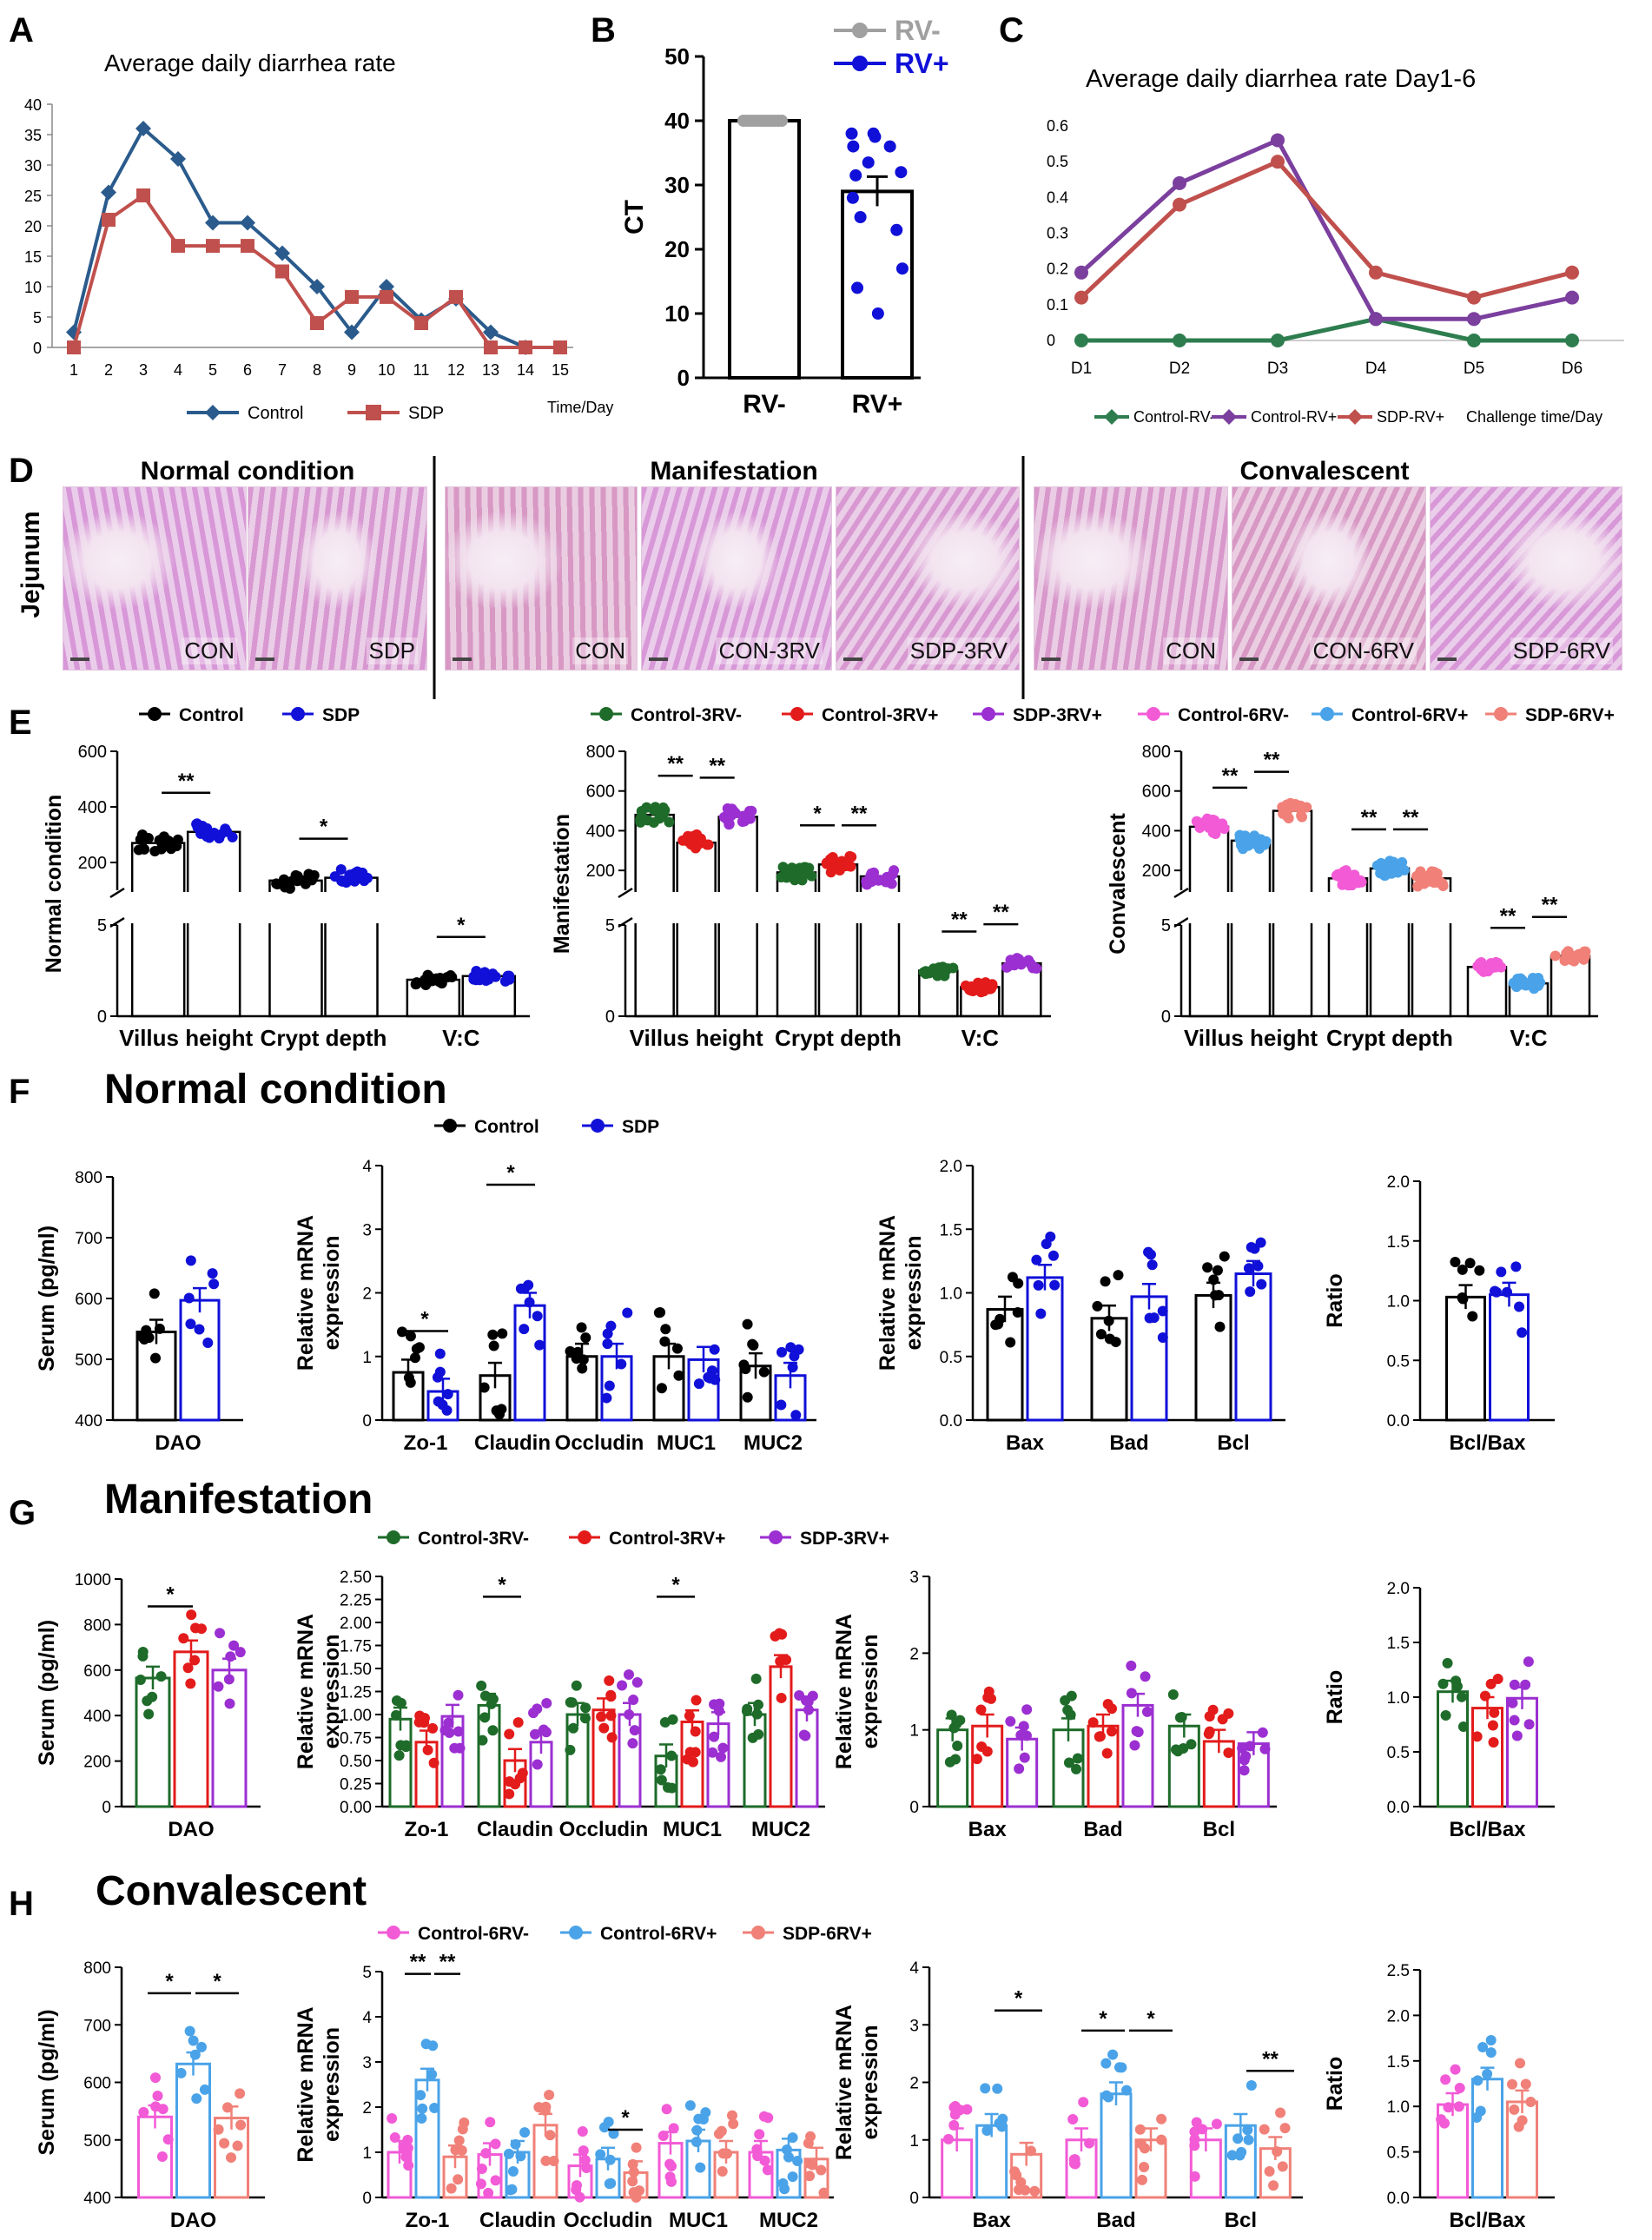  I want to click on chart-g1-y-tick-label: 200, so click(97, 1763).